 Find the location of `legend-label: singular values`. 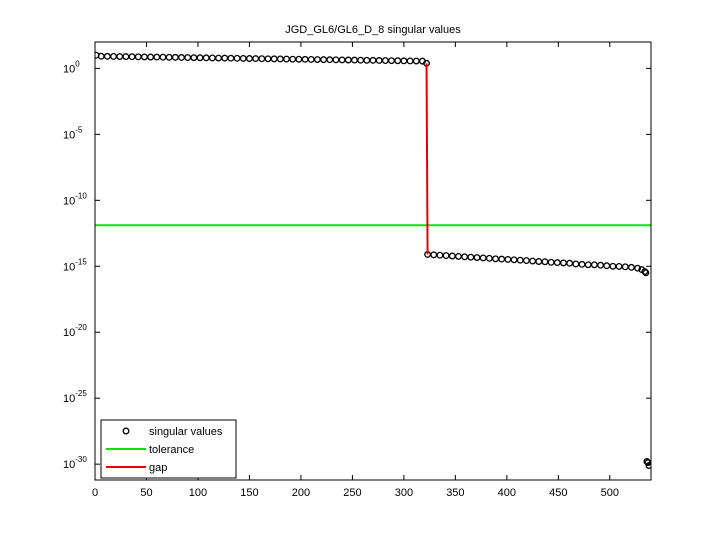

legend-label: singular values is located at coordinates (186, 432).